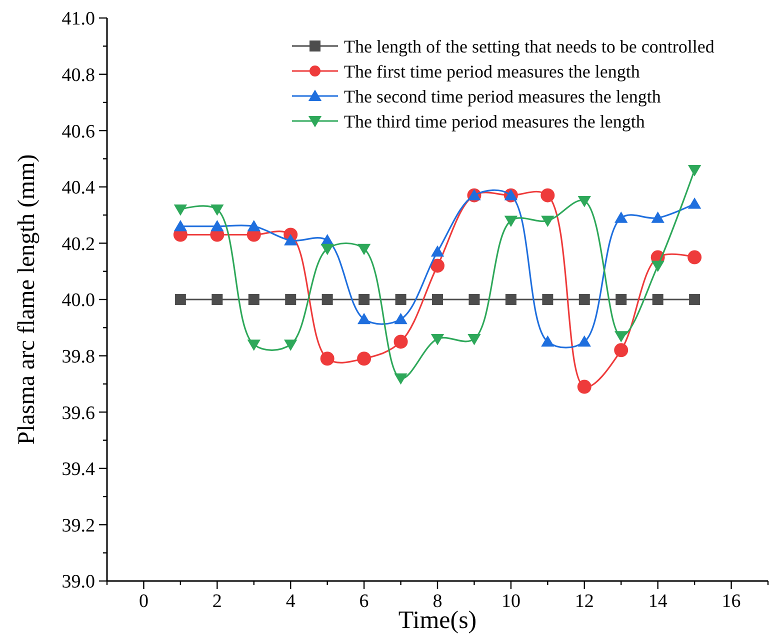 Image resolution: width=772 pixels, height=634 pixels. Describe the element at coordinates (502, 96) in the screenshot. I see `legend-label: The second time period measures the length` at that location.